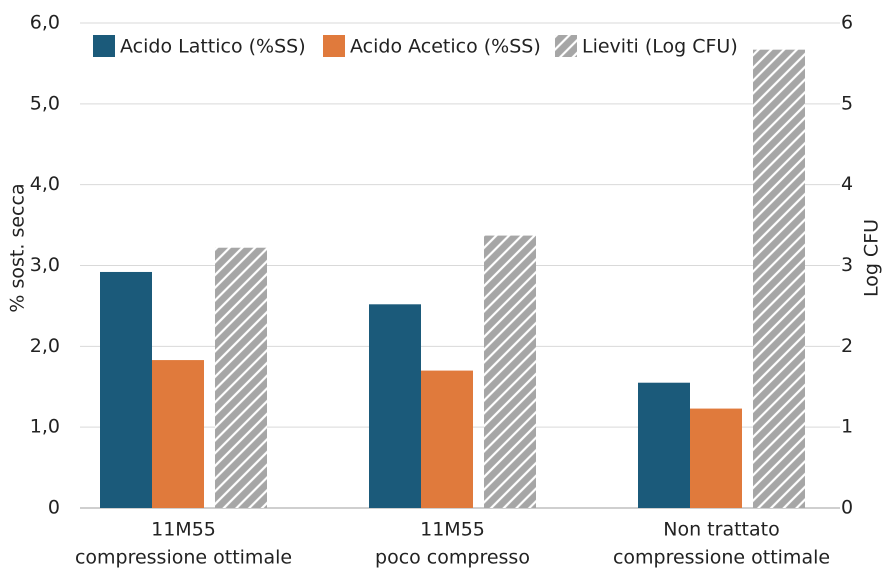  I want to click on y2-tick-label: 6, so click(847, 23).